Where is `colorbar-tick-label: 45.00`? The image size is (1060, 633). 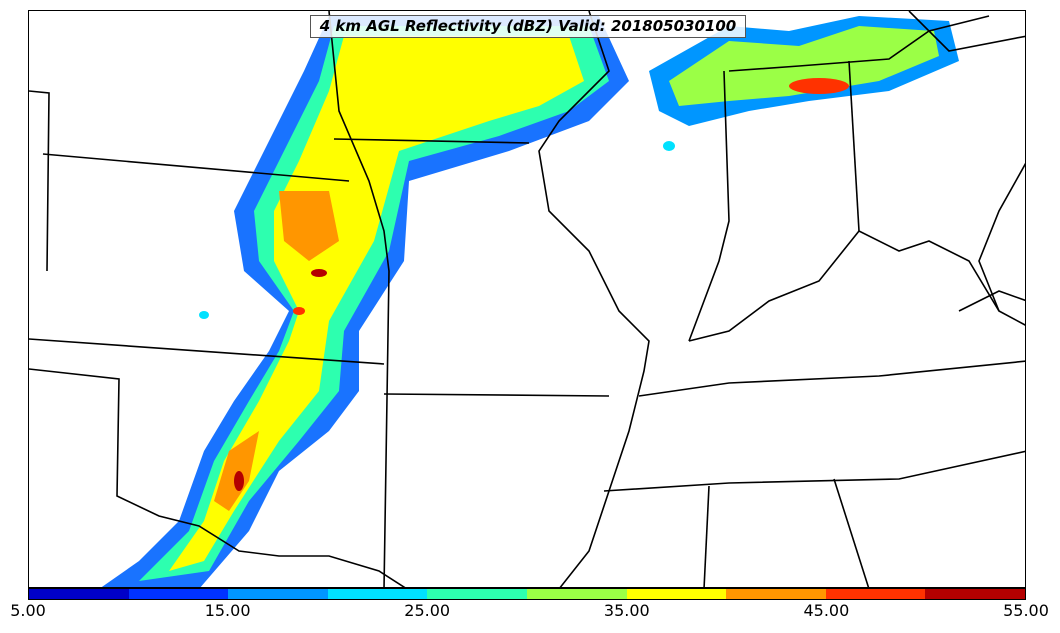 colorbar-tick-label: 45.00 is located at coordinates (826, 610).